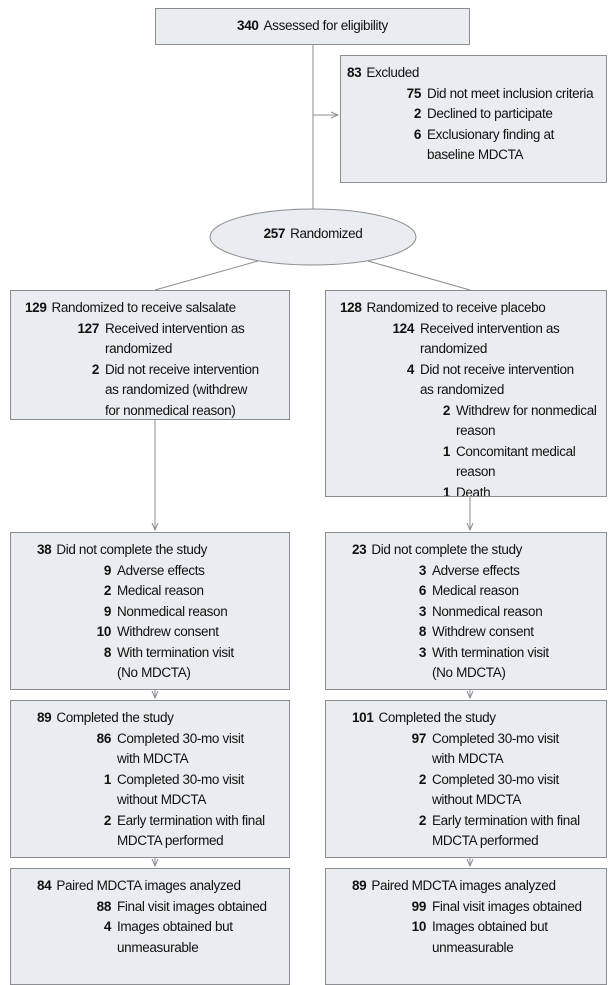 The image size is (608, 985). I want to click on line: 3 Nonmedical reason, so click(498, 612).